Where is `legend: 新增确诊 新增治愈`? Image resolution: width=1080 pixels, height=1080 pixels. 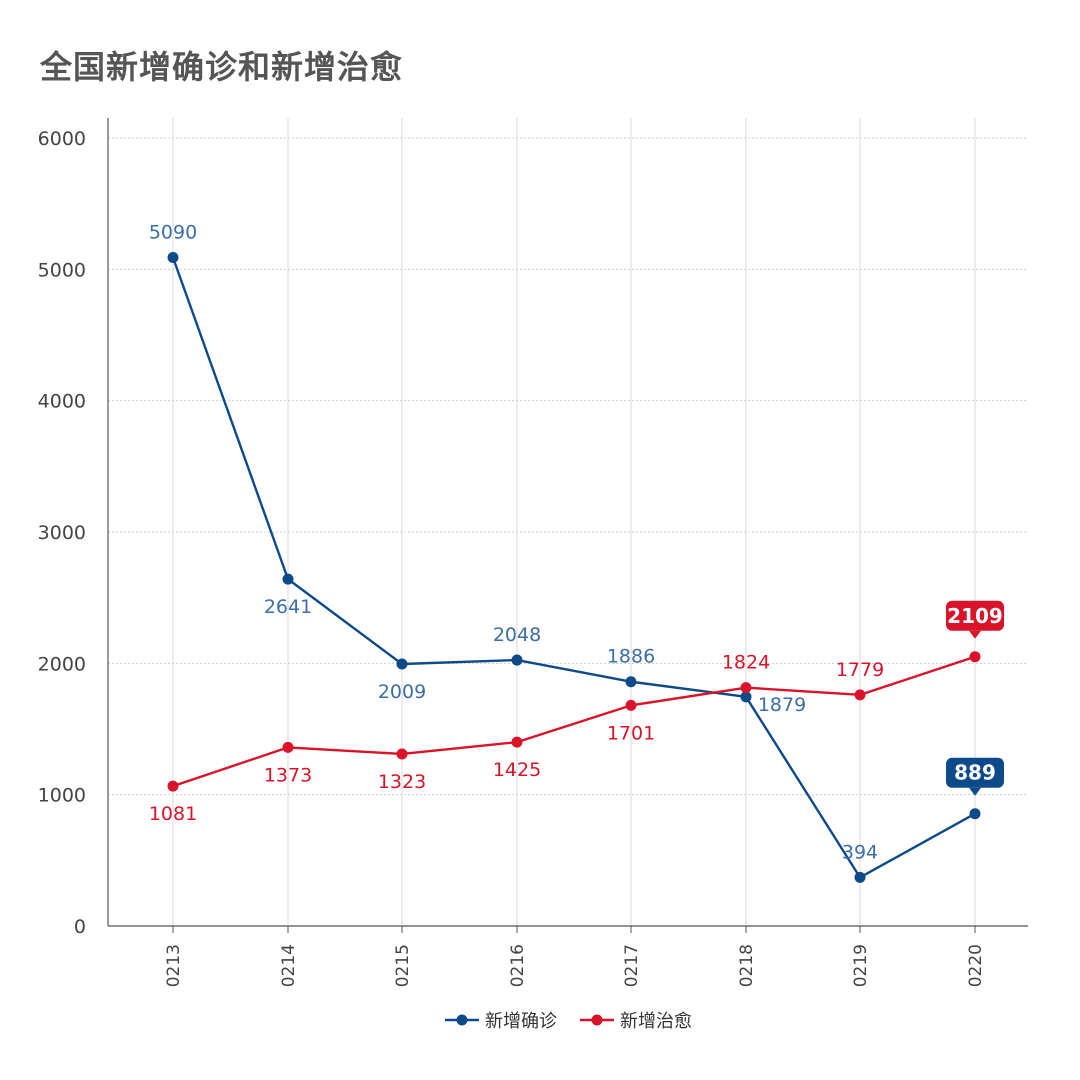
legend: 新增确诊 新增治愈 is located at coordinates (568, 1021).